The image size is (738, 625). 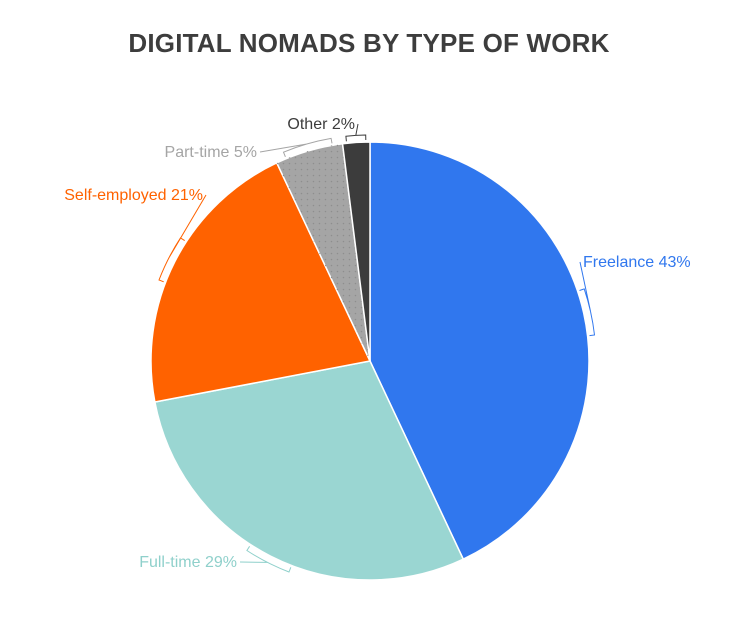 What do you see at coordinates (369, 43) in the screenshot?
I see `chart-title: DIGITAL NOMADS BY TYPE OF WORK` at bounding box center [369, 43].